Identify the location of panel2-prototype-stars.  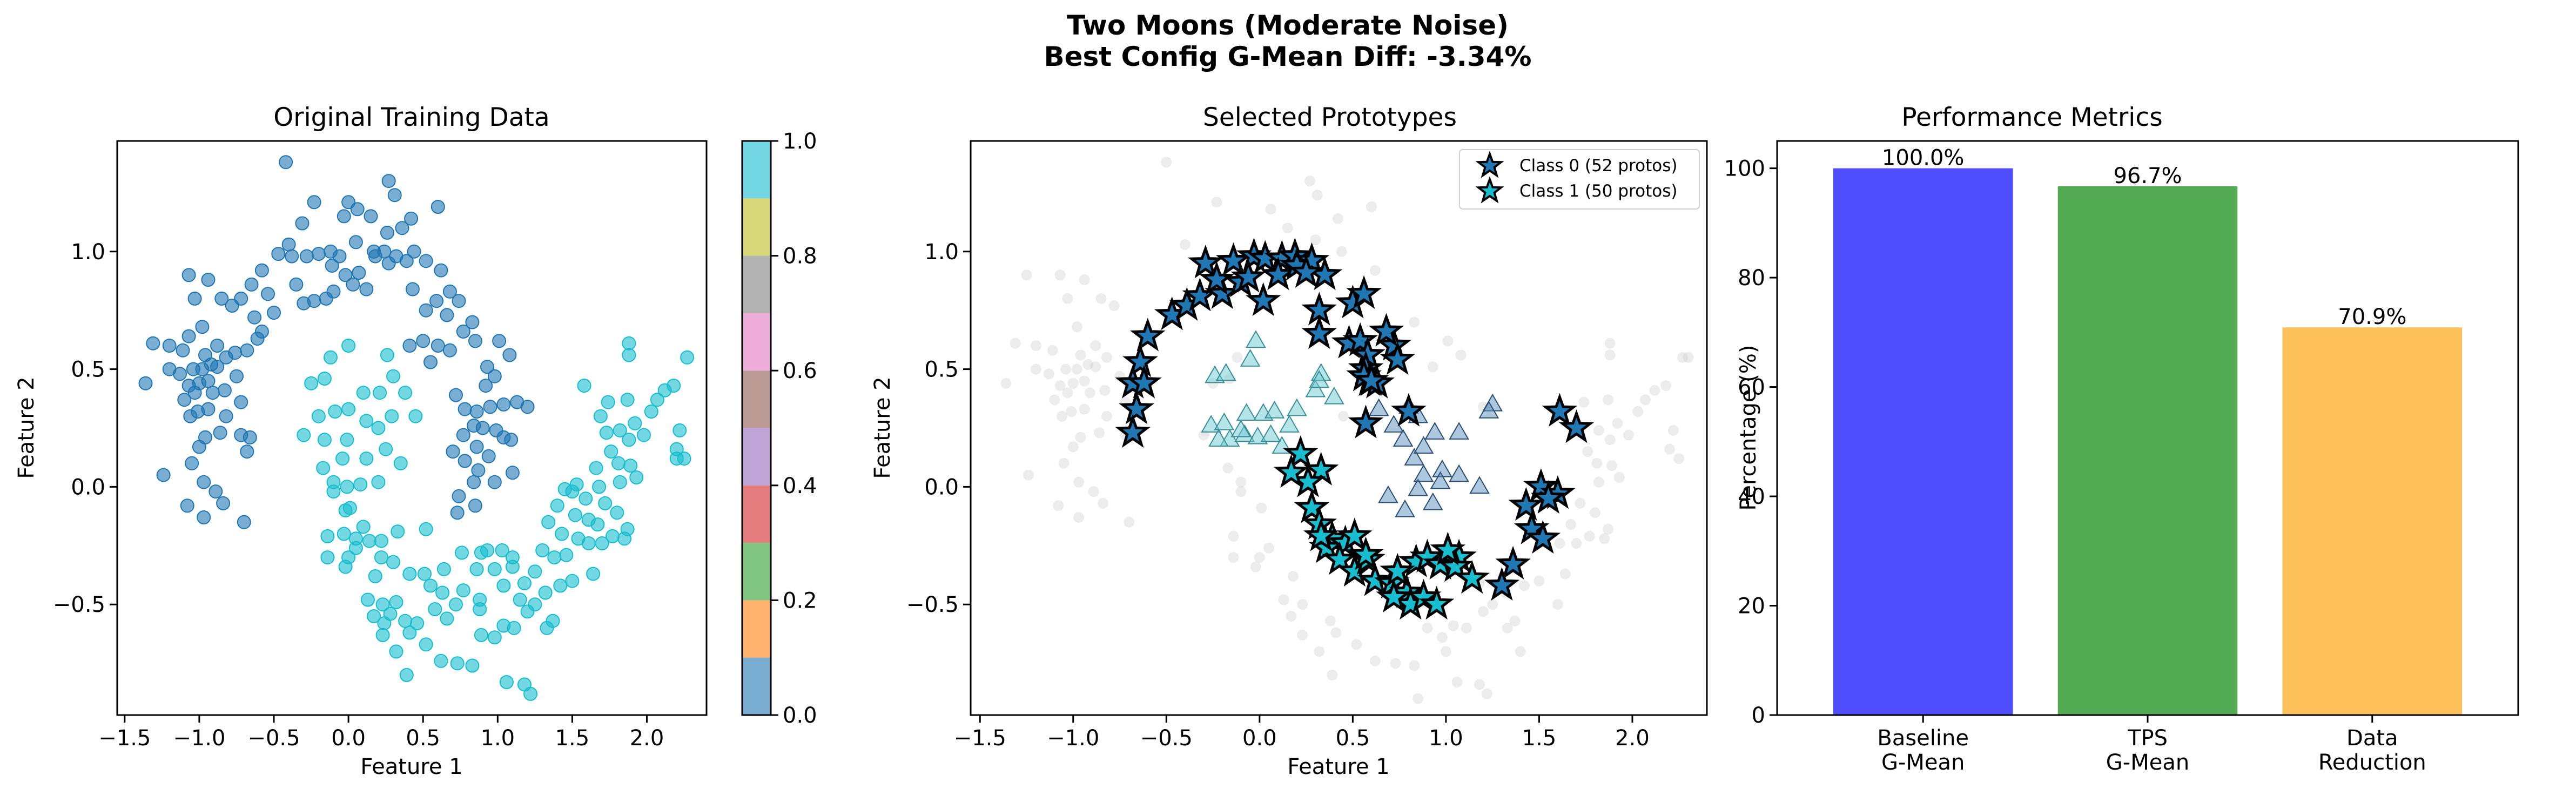
(1355, 429).